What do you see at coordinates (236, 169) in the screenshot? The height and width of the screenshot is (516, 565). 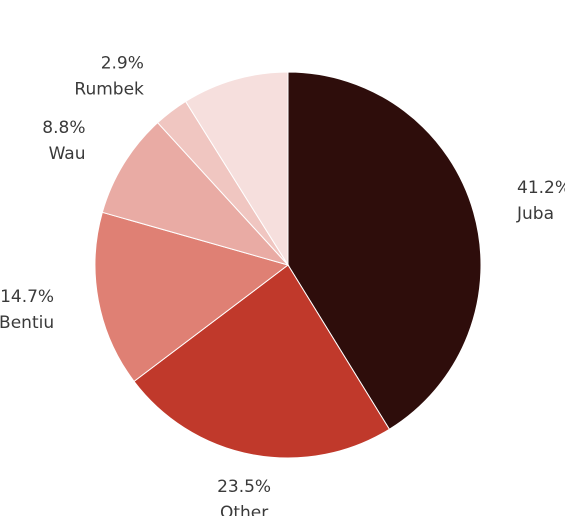 I see `pie-slice-unlabeled` at bounding box center [236, 169].